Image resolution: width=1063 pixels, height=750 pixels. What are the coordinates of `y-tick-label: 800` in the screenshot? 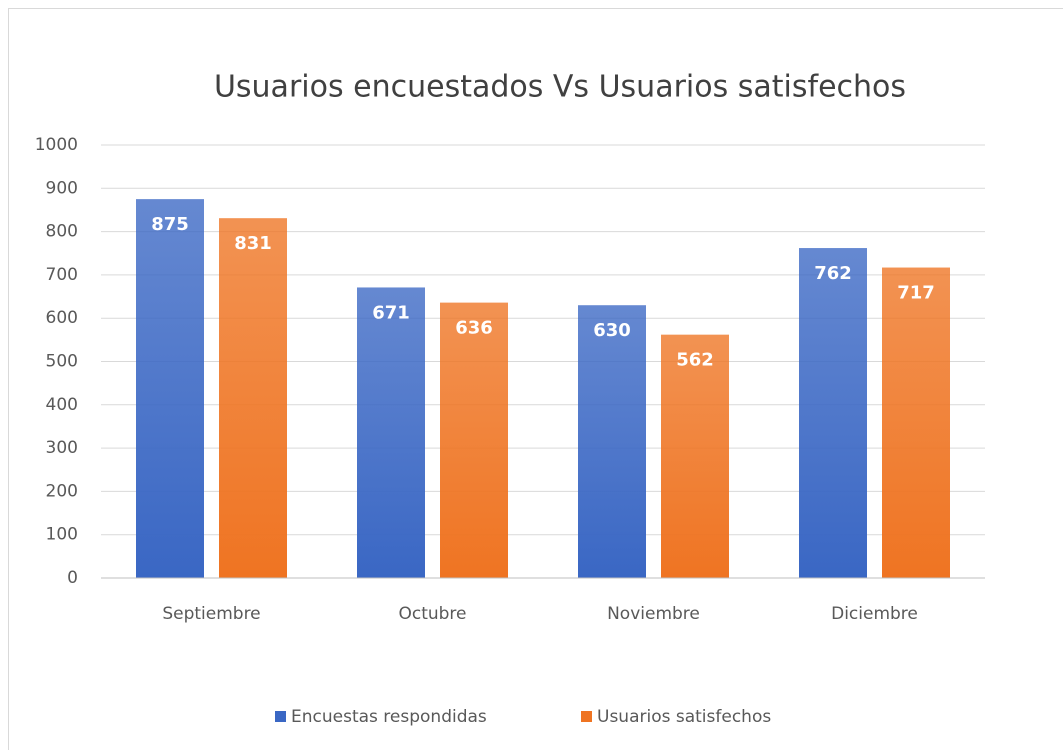 It's located at (62, 232).